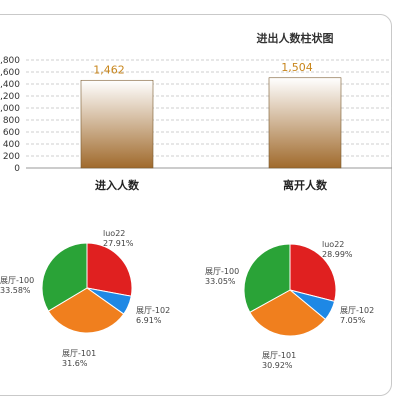  I want to click on bar-value-label: 1,504, so click(297, 67).